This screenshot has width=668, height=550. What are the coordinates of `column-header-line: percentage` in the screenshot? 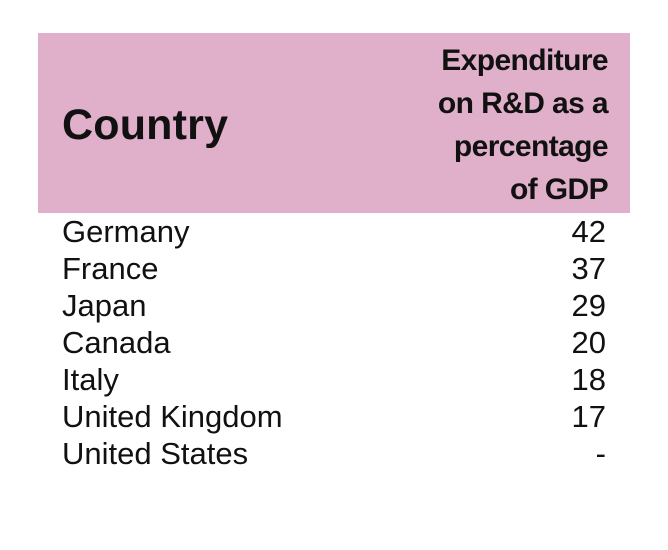 It's located at (531, 146).